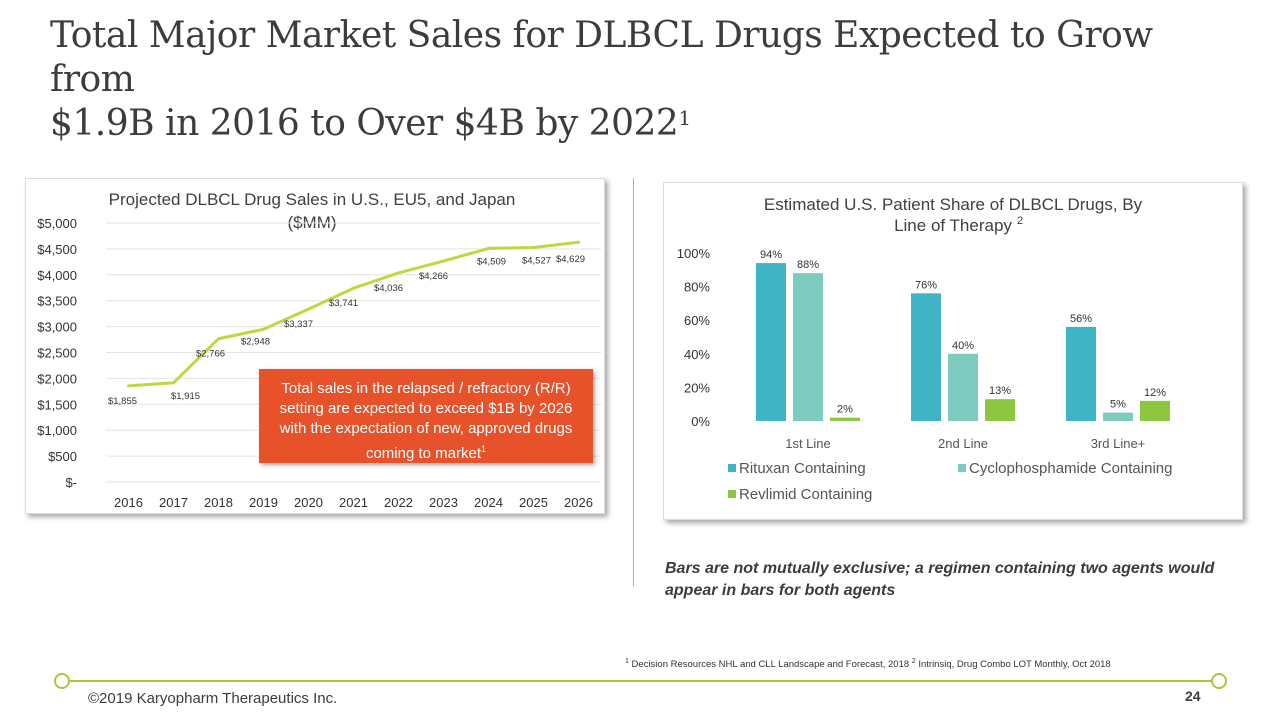 The height and width of the screenshot is (720, 1280). What do you see at coordinates (213, 698) in the screenshot?
I see `copyright: ©2019 Karyopharm Therapeutics Inc.` at bounding box center [213, 698].